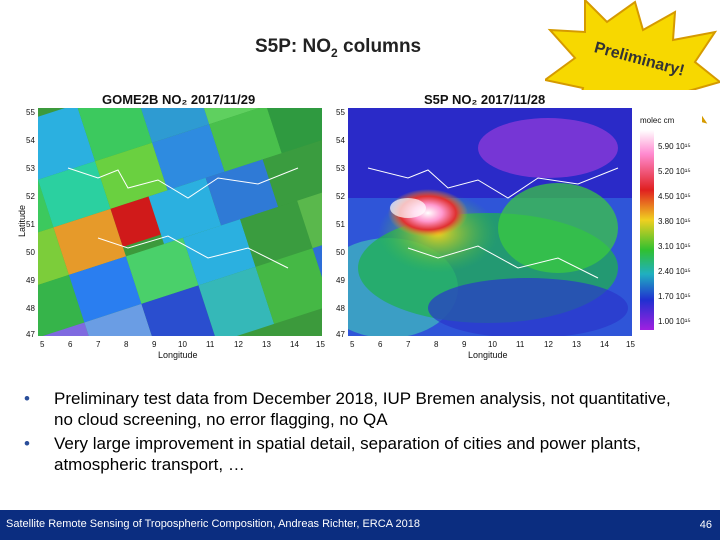 Image resolution: width=720 pixels, height=540 pixels. I want to click on colorbar-label: 1.00 10¹⁵, so click(674, 321).